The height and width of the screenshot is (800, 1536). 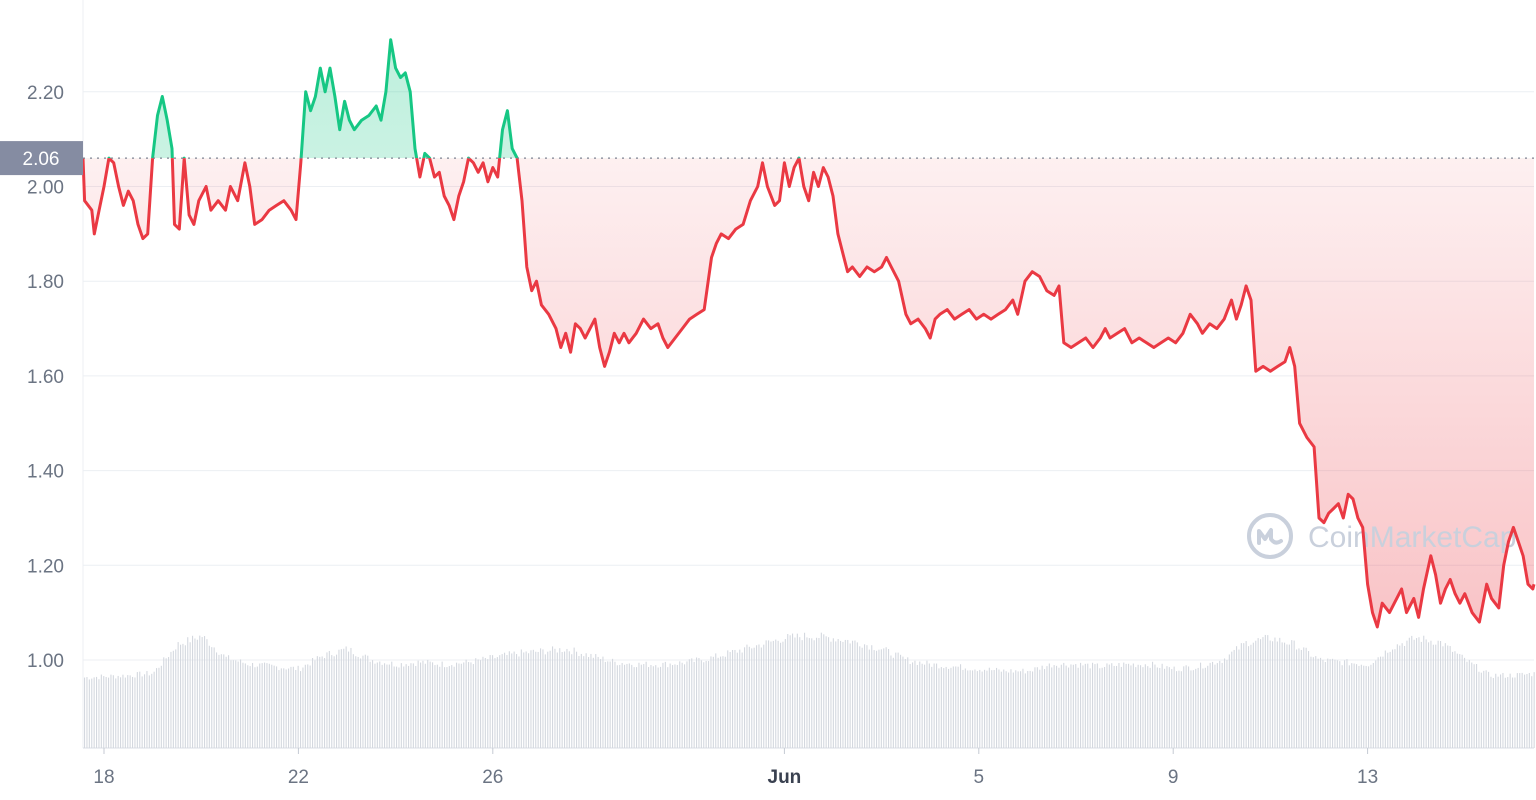 What do you see at coordinates (1381, 536) in the screenshot?
I see `watermark: CoinMarketCap` at bounding box center [1381, 536].